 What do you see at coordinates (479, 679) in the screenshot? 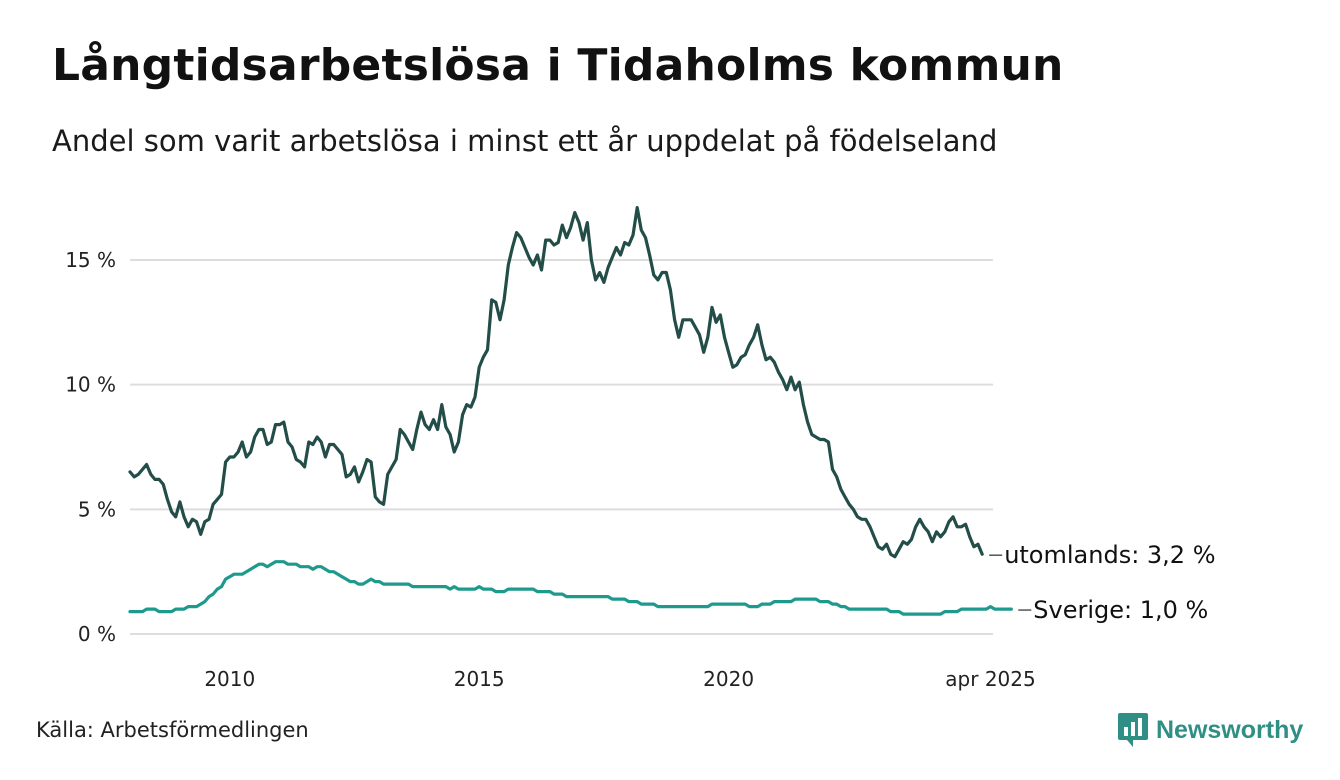
I see `x-tick-label: 2015` at bounding box center [479, 679].